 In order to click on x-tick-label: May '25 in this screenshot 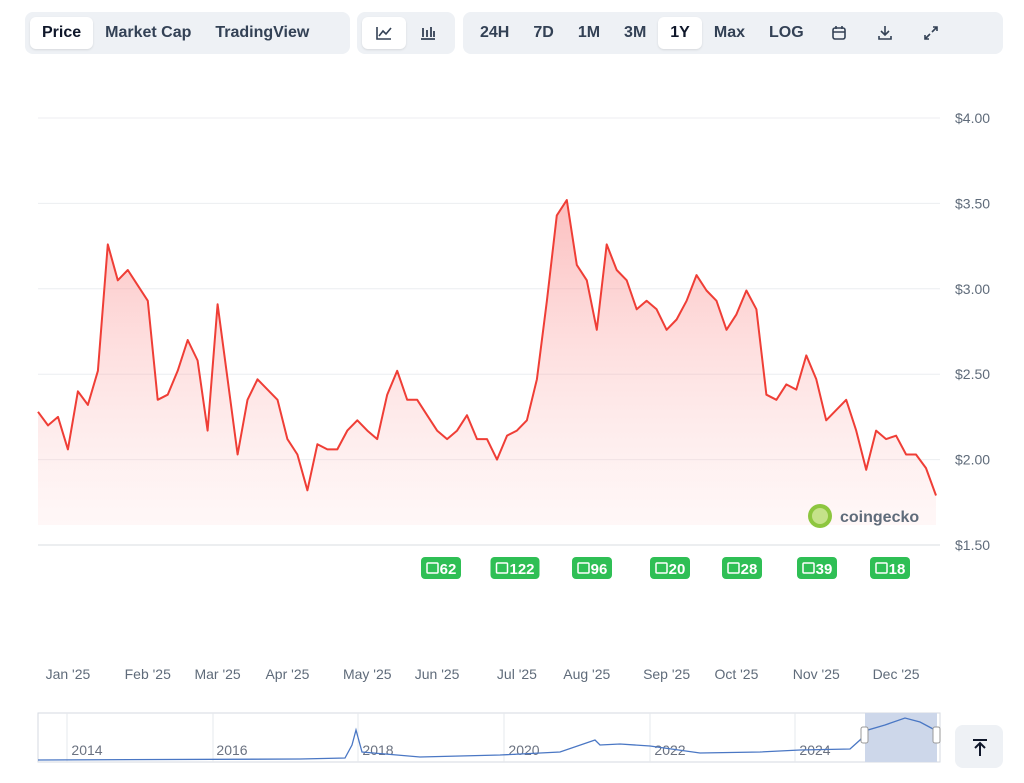, I will do `click(367, 674)`.